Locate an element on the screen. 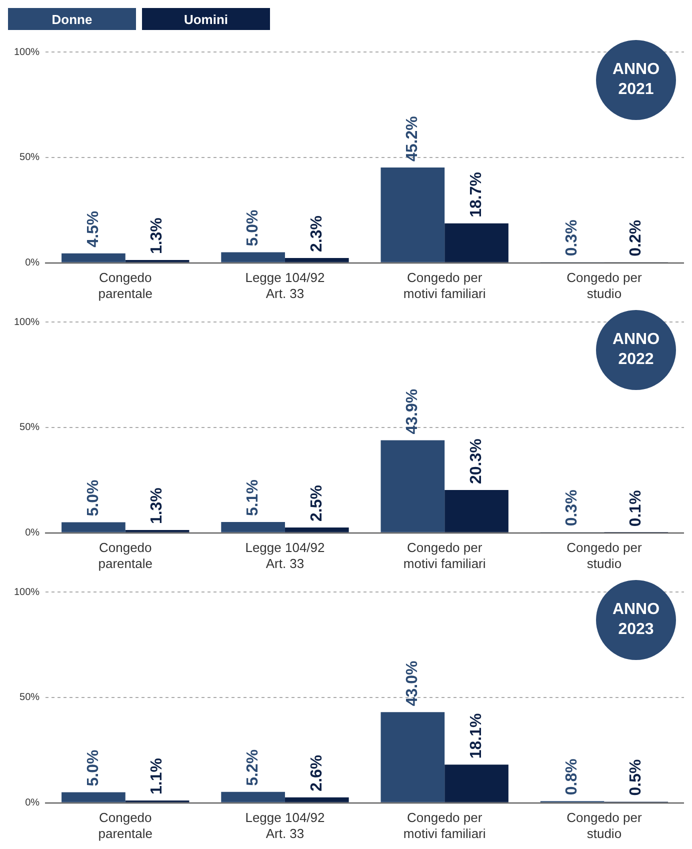  data-label: 2.6% is located at coordinates (317, 773).